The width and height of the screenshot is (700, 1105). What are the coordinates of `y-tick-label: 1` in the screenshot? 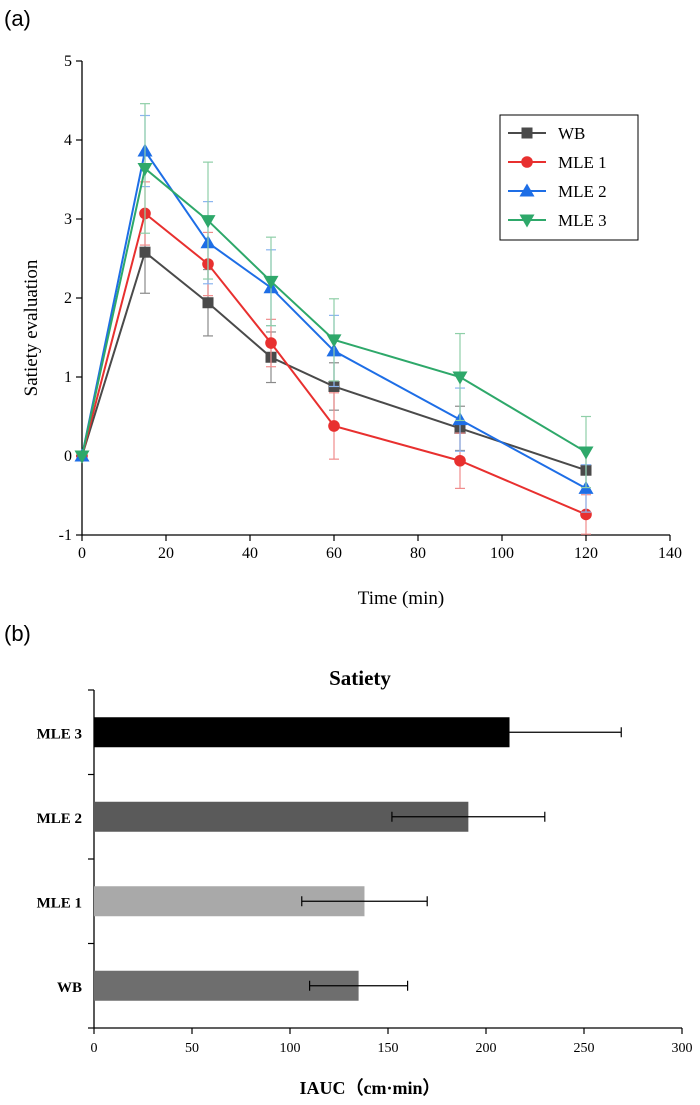 It's located at (68, 377).